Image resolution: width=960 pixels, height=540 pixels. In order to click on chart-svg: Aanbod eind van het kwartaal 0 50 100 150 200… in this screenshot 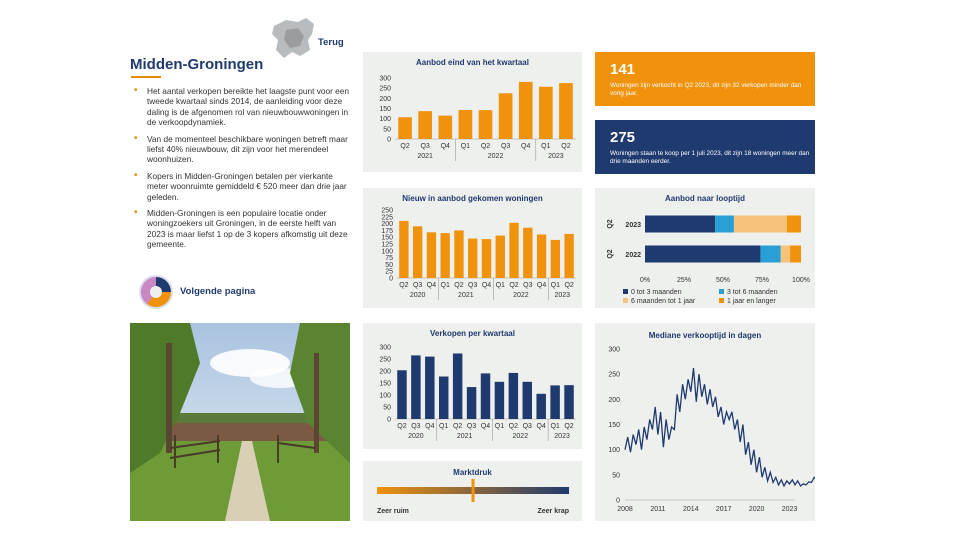, I will do `click(477, 109)`.